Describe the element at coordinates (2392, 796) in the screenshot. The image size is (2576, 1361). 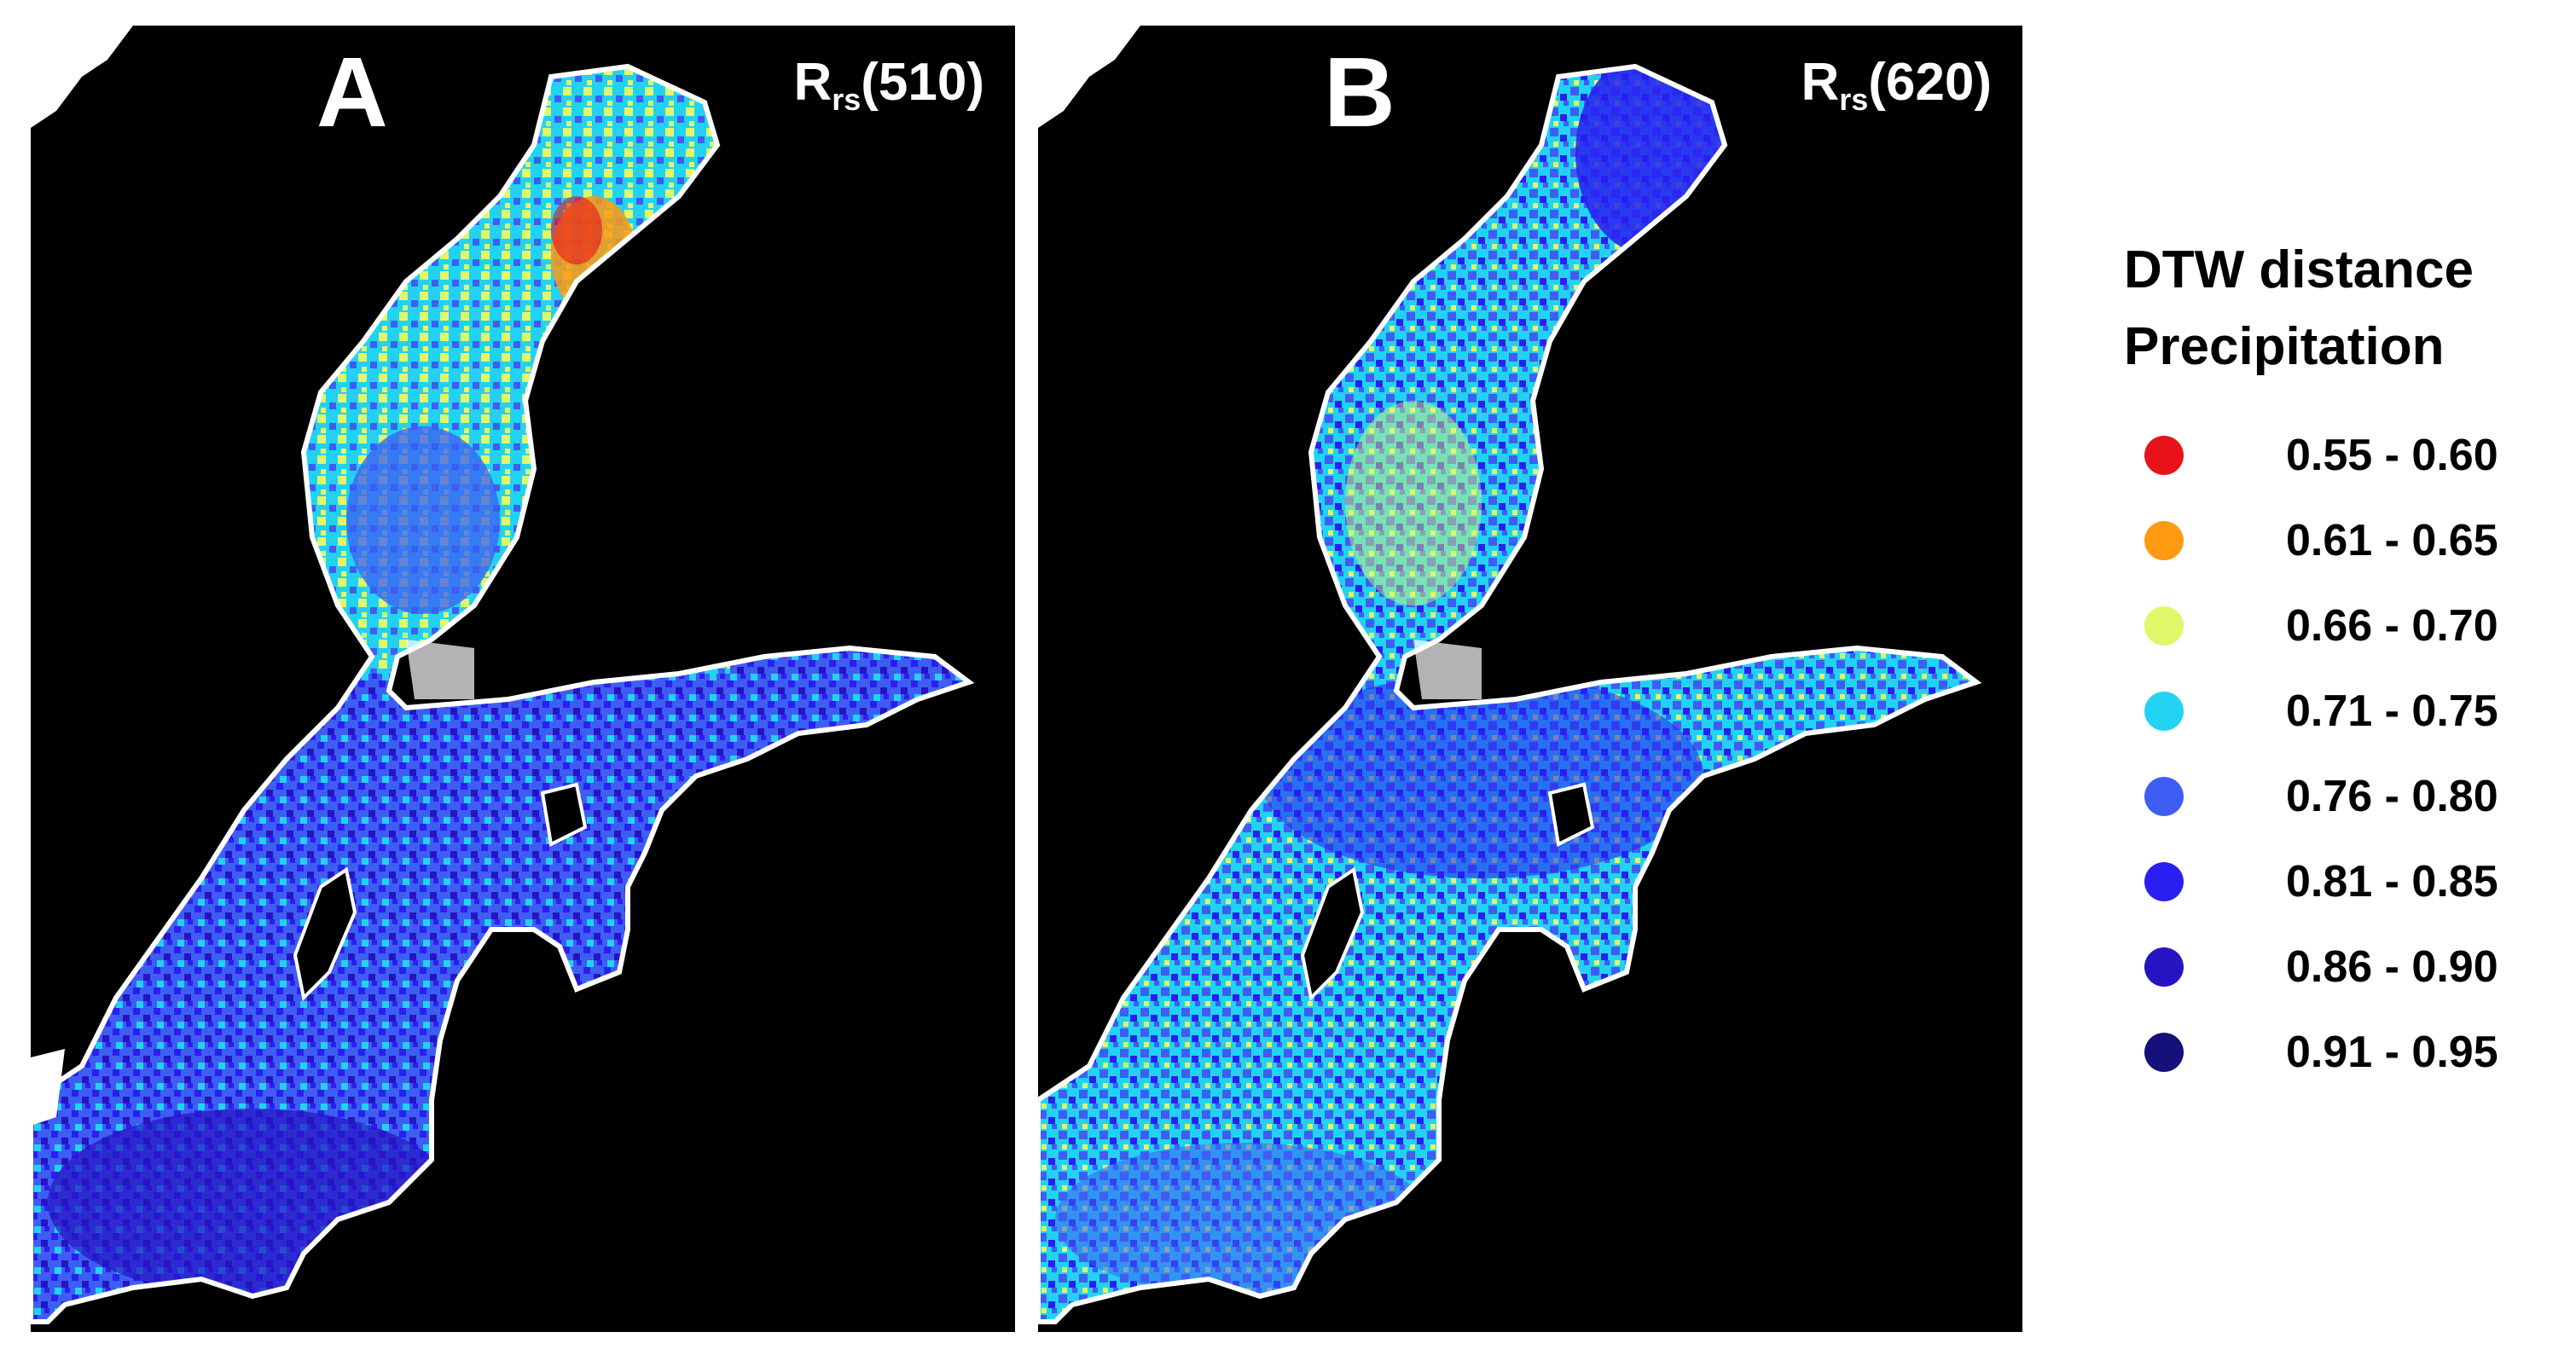
I see `legend-range: 0.76 - 0.80` at that location.